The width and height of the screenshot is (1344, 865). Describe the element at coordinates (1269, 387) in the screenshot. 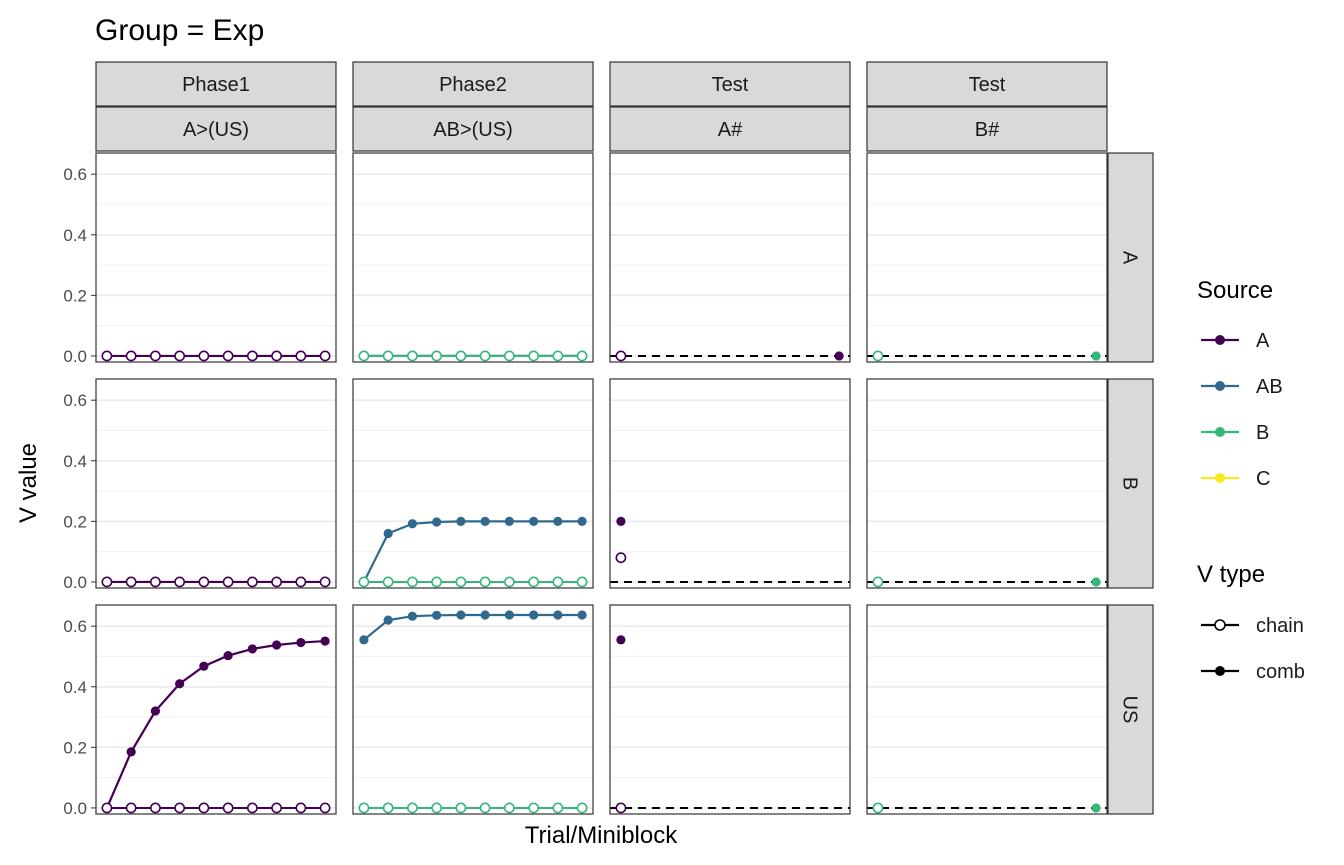

I see `legend-label-AB: AB` at that location.